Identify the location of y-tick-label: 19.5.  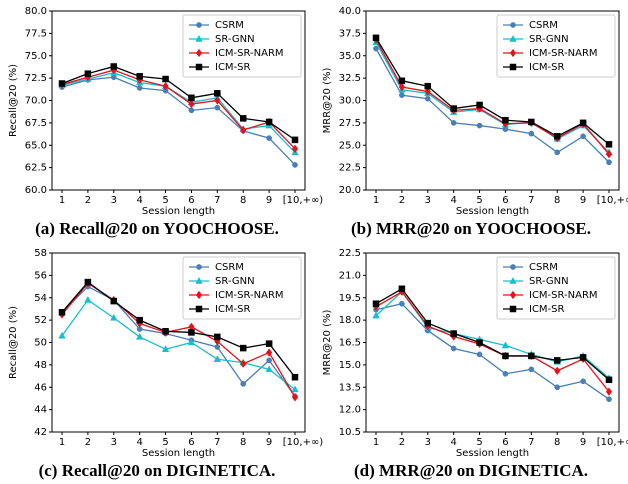
(350, 298).